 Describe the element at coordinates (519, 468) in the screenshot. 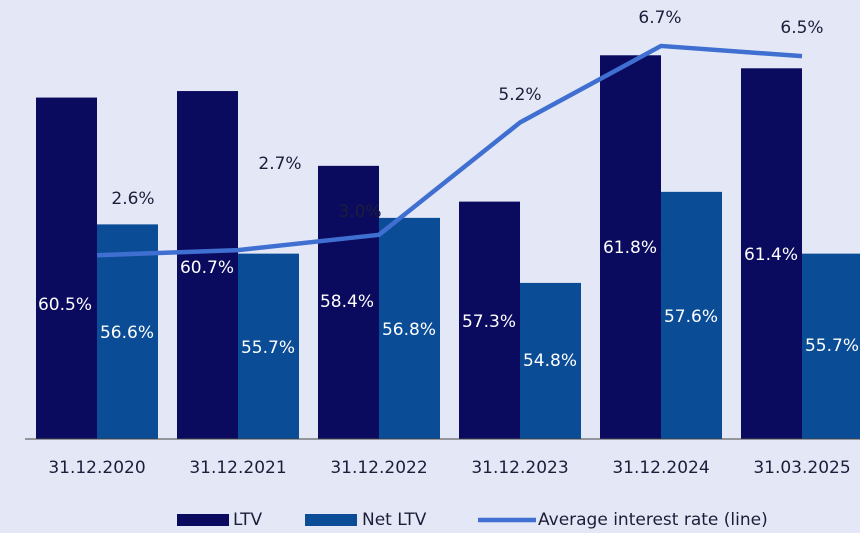

I see `x-tick-label: 31.12.2023` at that location.